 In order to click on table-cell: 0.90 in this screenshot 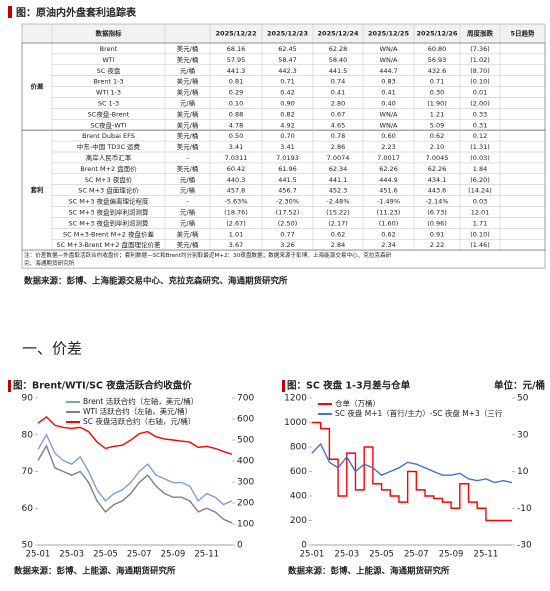, I will do `click(287, 103)`.